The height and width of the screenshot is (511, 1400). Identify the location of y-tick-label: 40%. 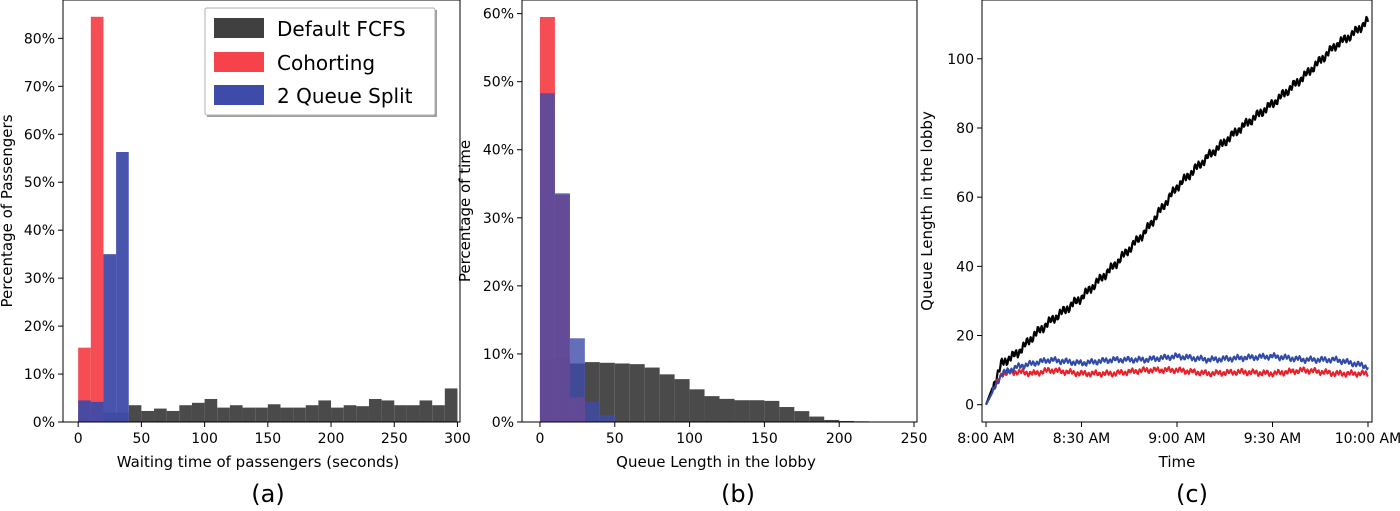
(39, 231).